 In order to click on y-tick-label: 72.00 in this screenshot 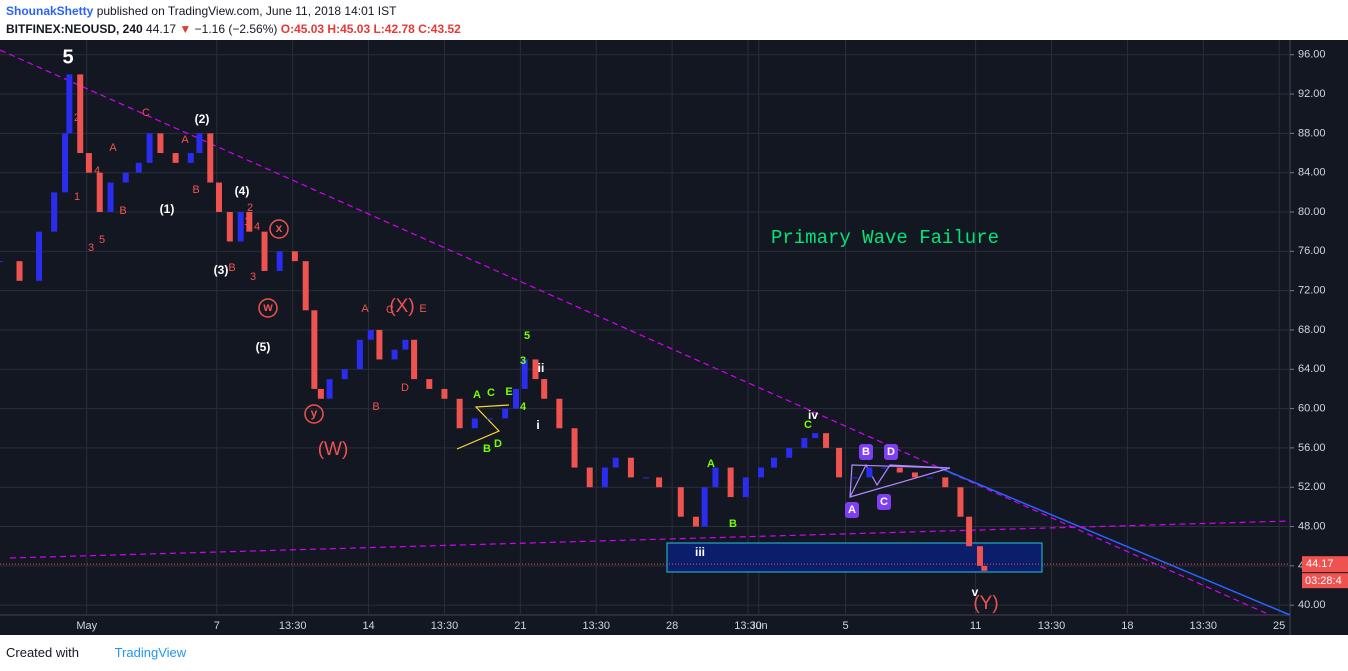, I will do `click(1312, 291)`.